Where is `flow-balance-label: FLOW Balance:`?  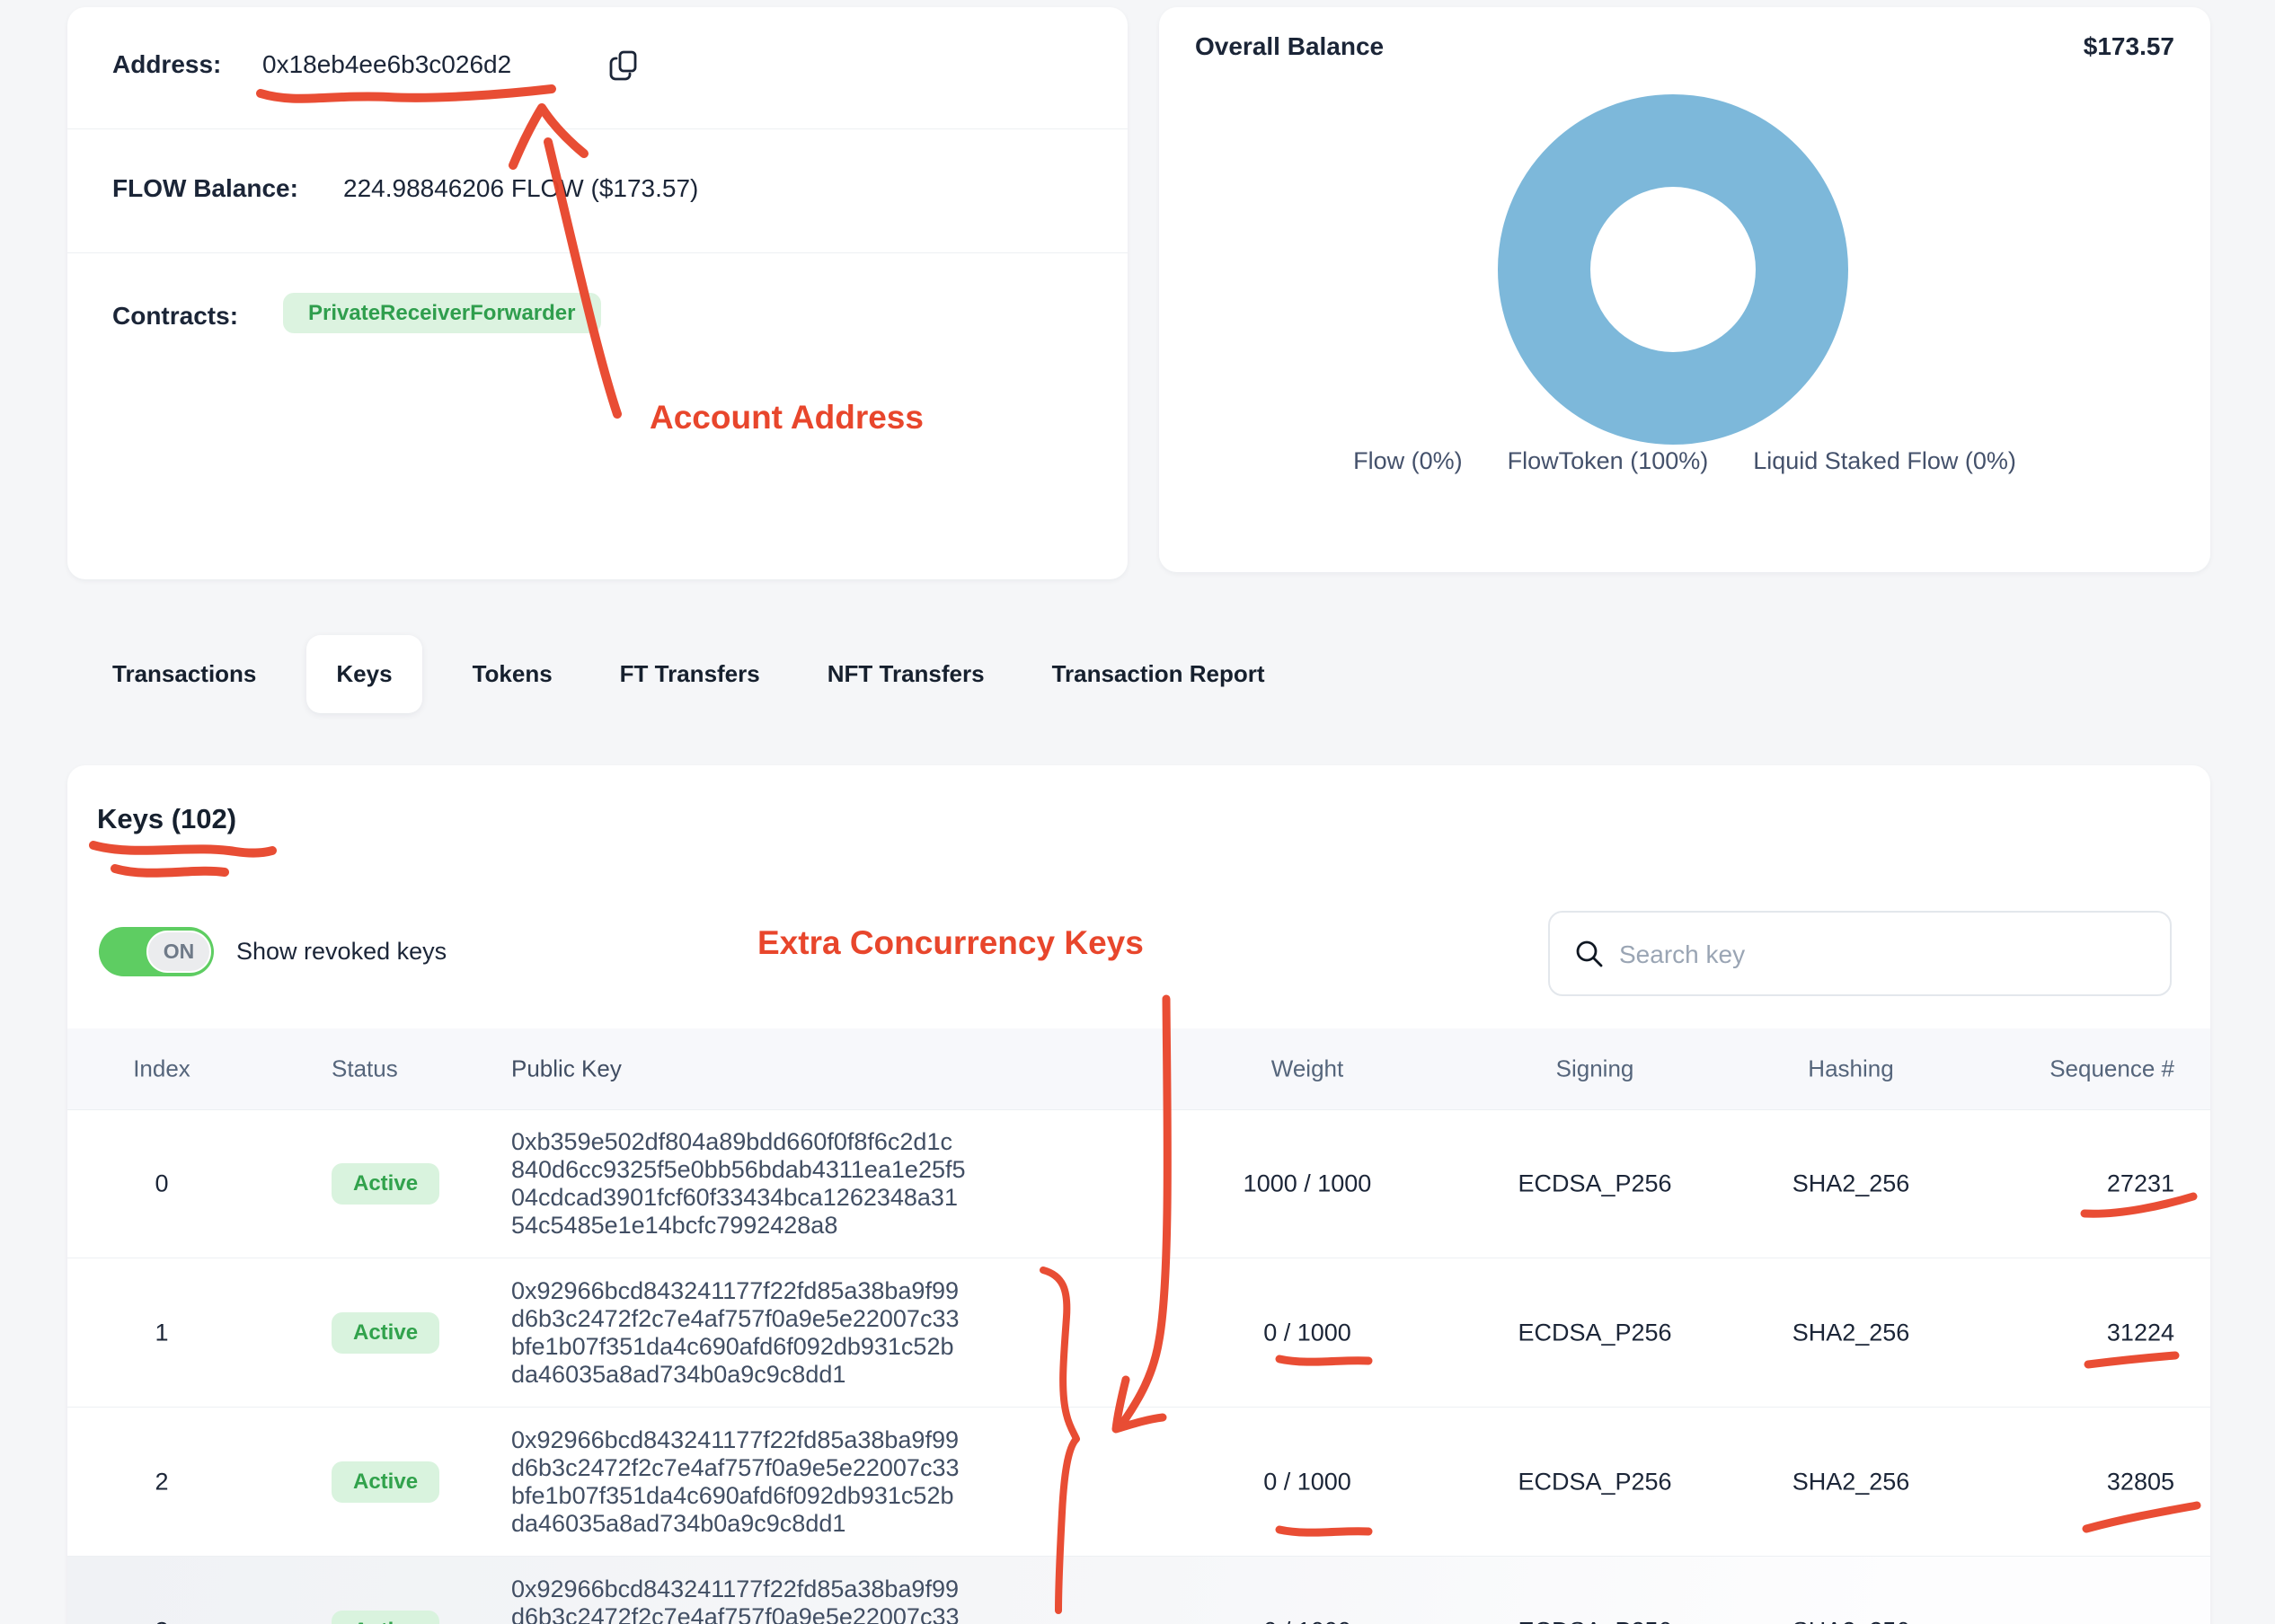 flow-balance-label: FLOW Balance: is located at coordinates (205, 188).